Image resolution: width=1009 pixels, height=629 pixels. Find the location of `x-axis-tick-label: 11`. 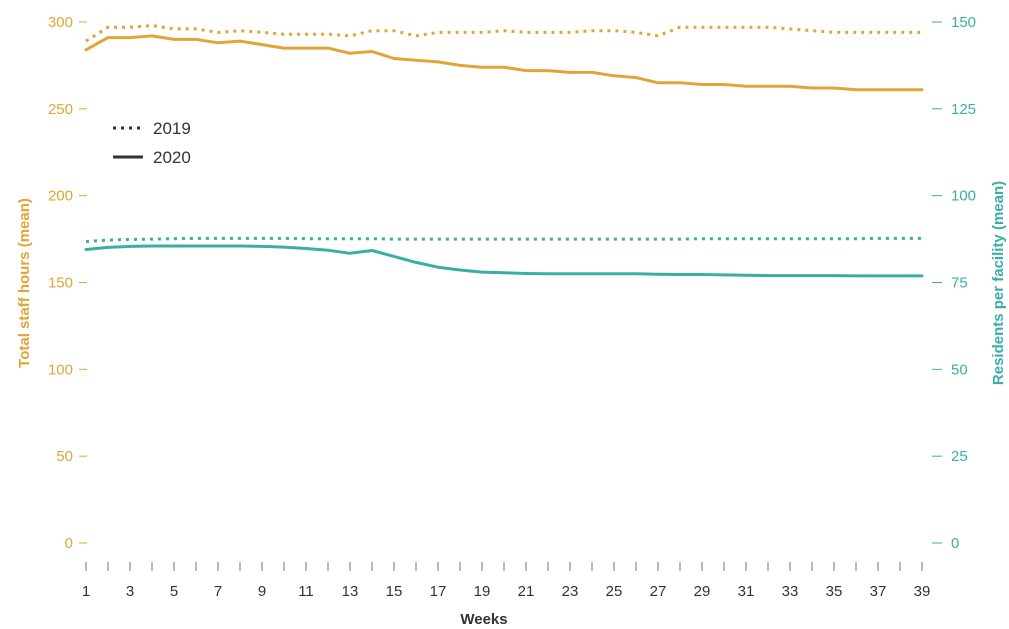

x-axis-tick-label: 11 is located at coordinates (306, 591).